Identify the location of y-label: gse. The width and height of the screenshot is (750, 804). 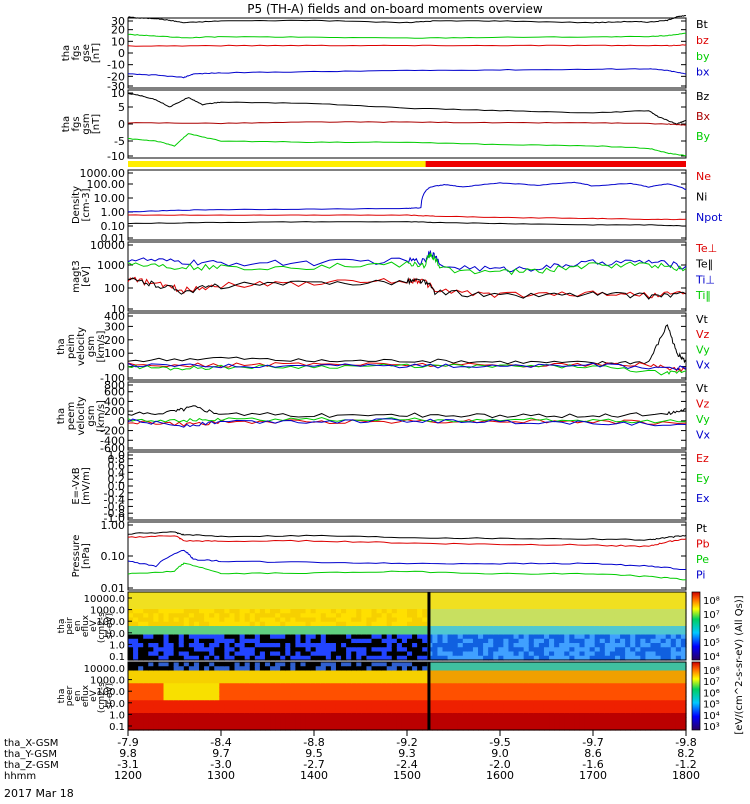
(86, 53).